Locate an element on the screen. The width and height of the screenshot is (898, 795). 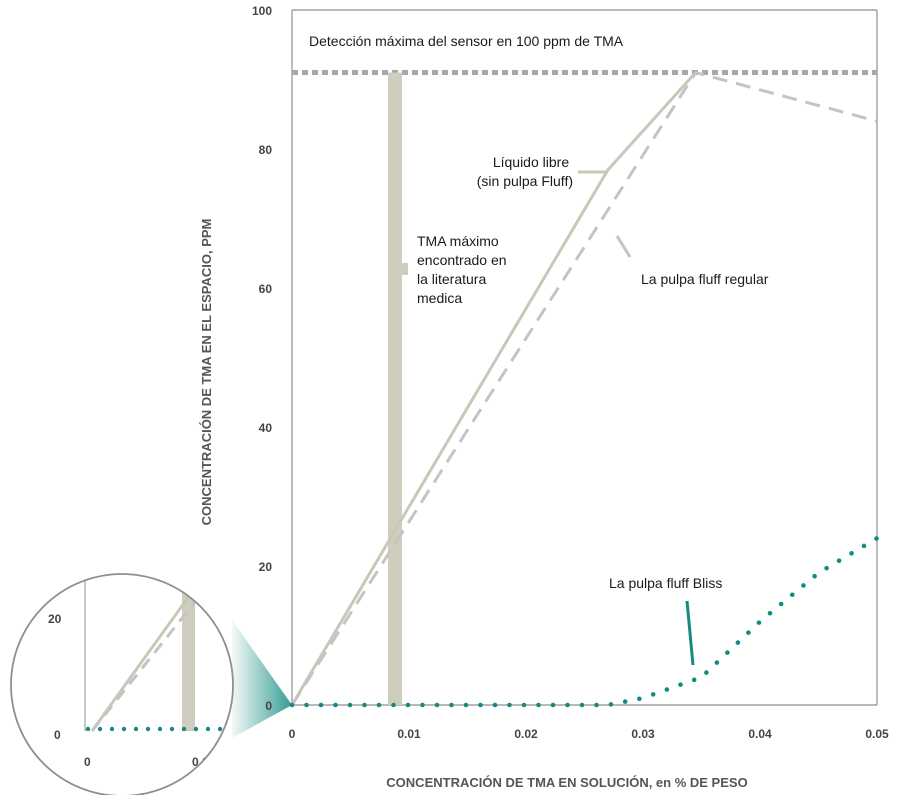
inset-background is located at coordinates (122, 684).